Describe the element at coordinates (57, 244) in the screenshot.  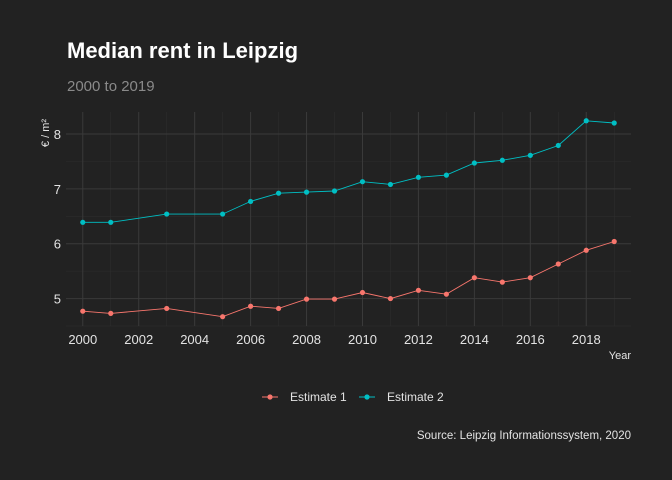
I see `y-tick-label: 6` at that location.